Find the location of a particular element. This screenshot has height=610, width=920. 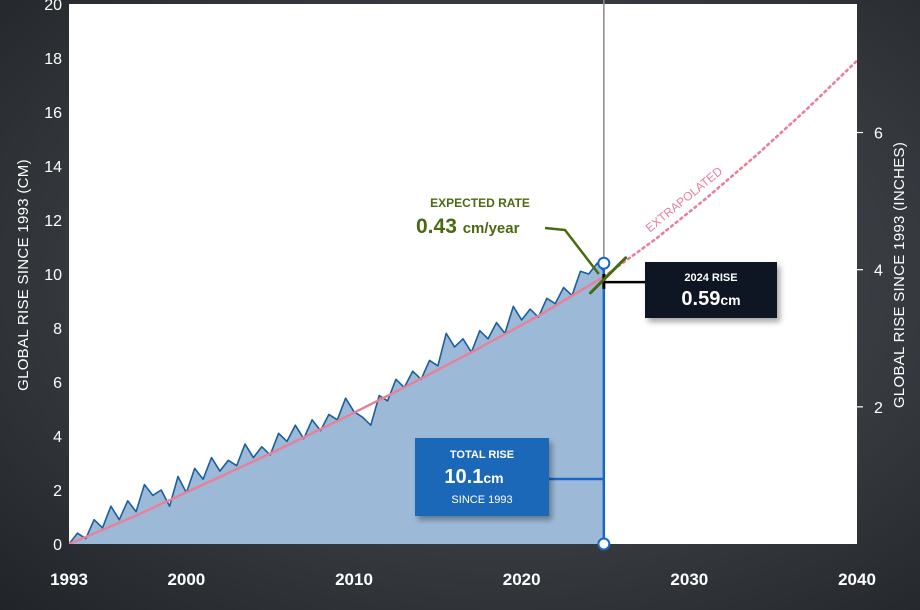

y-tick-label-right: 4 is located at coordinates (878, 271).